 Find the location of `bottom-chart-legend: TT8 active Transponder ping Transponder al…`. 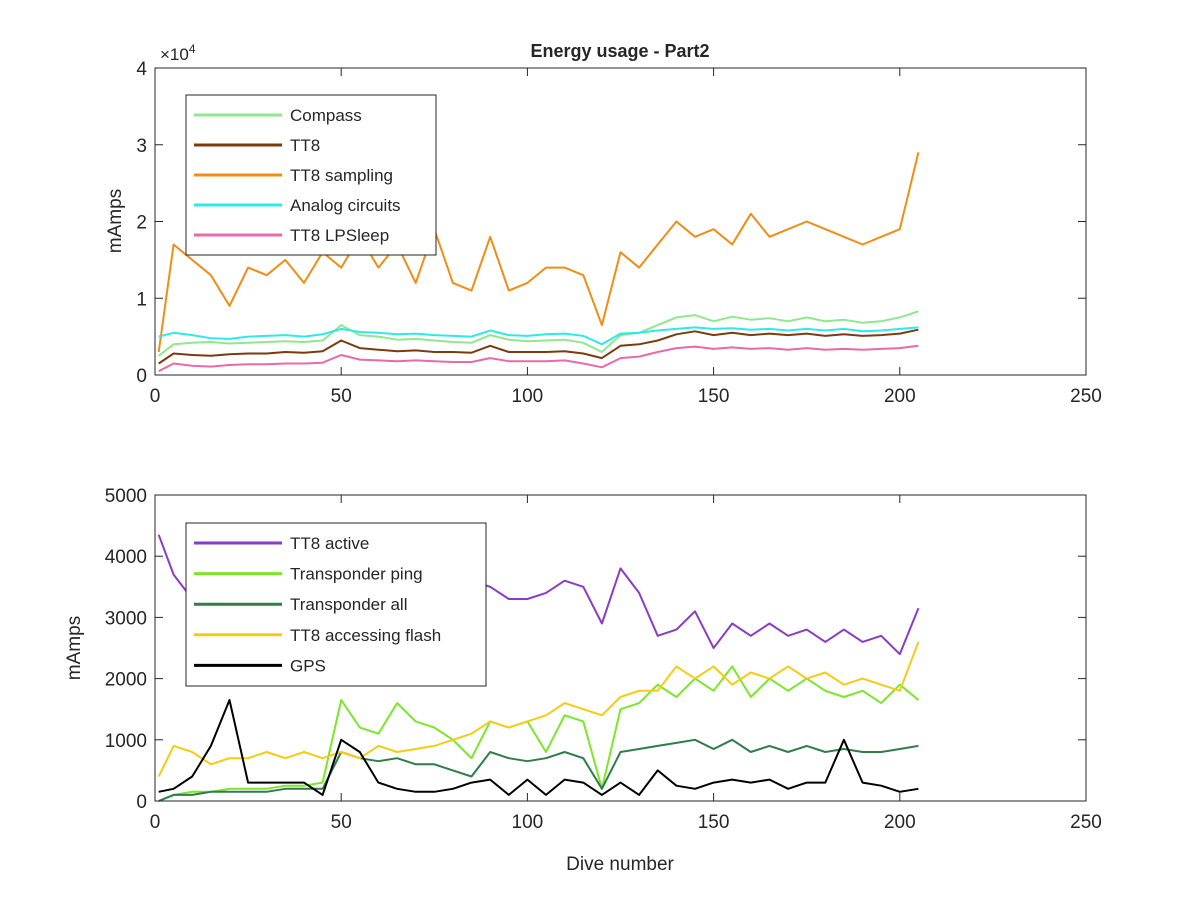

bottom-chart-legend: TT8 active Transponder ping Transponder al… is located at coordinates (336, 604).